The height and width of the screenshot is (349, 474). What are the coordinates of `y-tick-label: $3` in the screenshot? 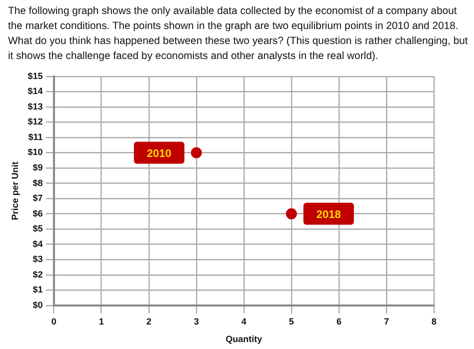 It's located at (37, 259).